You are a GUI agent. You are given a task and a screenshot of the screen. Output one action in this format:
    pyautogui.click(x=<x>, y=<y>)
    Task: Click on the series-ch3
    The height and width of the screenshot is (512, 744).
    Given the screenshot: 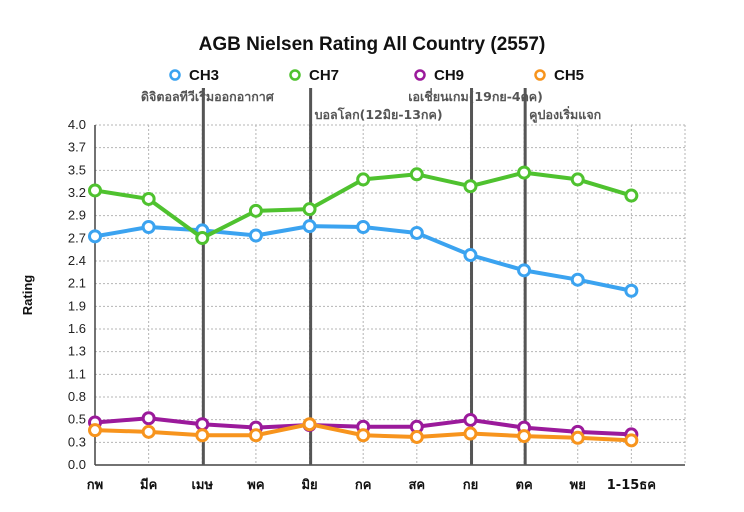 What is the action you would take?
    pyautogui.click(x=363, y=258)
    